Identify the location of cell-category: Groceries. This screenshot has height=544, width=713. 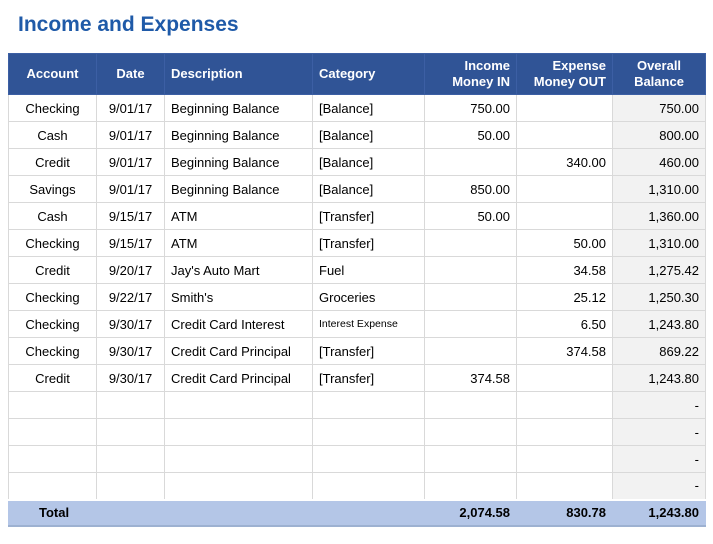
(368, 297).